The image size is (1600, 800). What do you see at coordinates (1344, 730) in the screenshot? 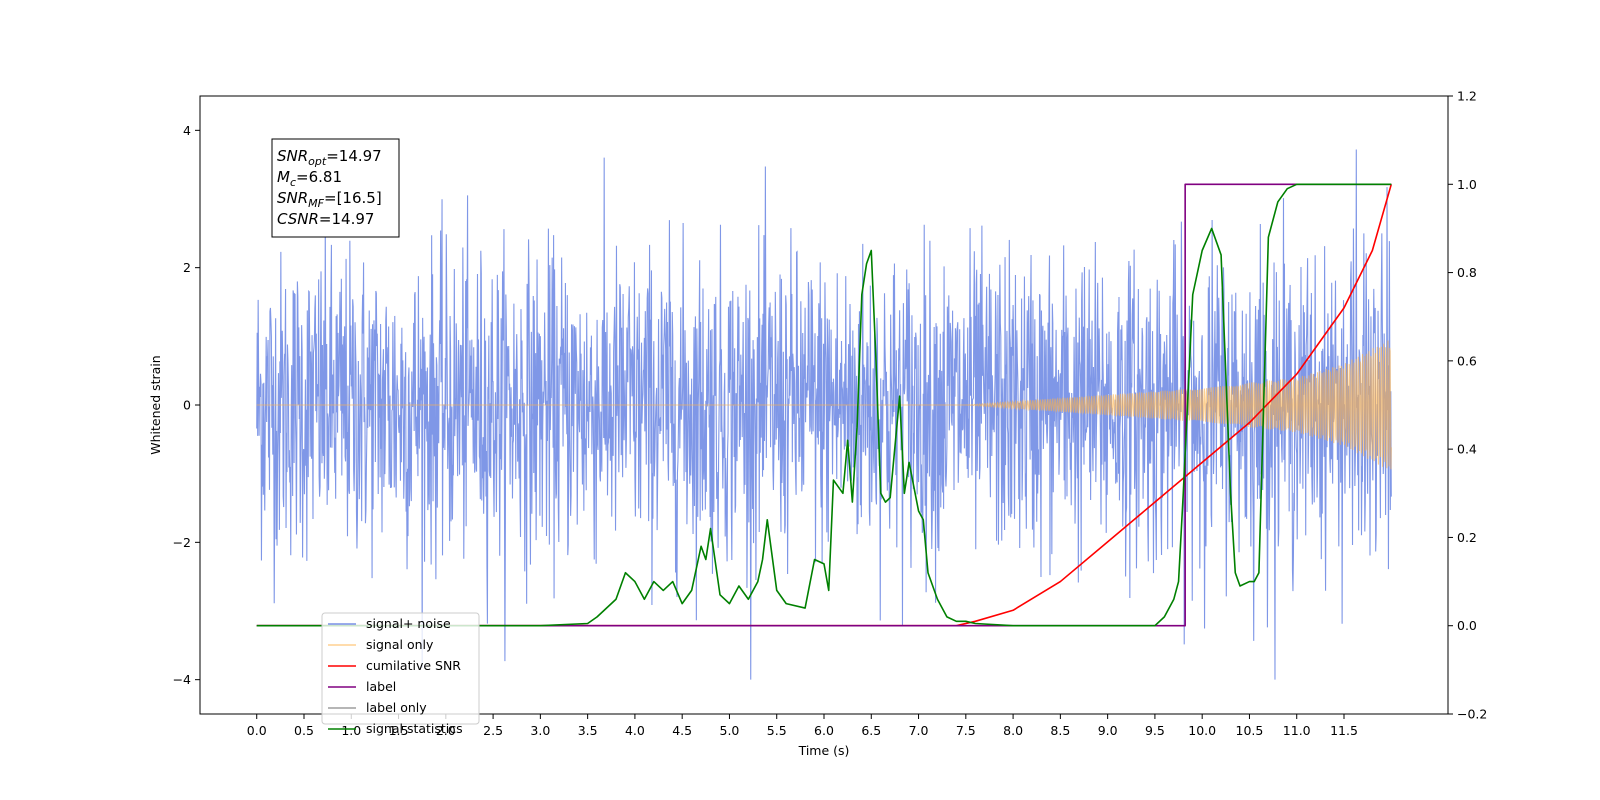
I see `x-tick-label: 11.5` at bounding box center [1344, 730].